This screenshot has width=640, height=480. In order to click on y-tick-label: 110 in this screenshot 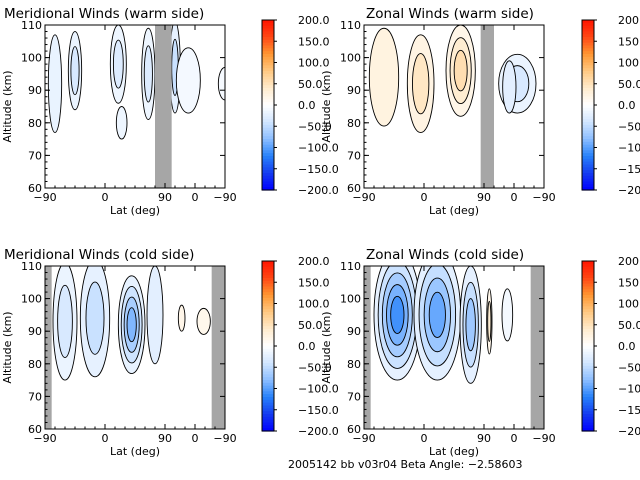, I will do `click(350, 25)`.